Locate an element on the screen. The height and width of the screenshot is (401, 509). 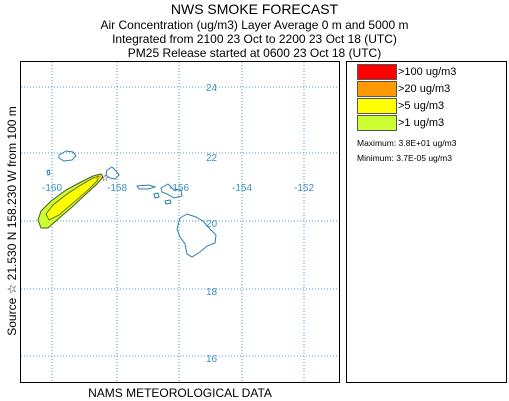
lat-label-16: 16 is located at coordinates (212, 359).